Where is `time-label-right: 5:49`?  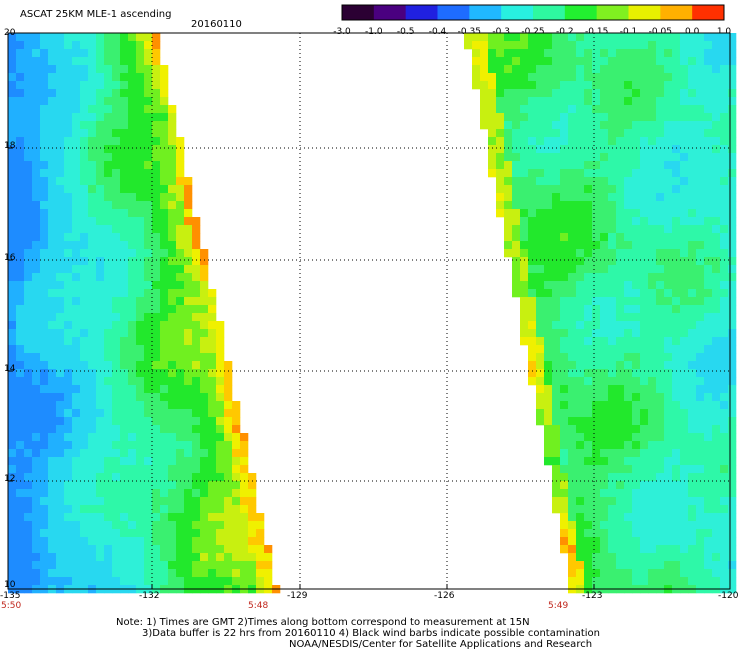 time-label-right: 5:49 is located at coordinates (558, 606).